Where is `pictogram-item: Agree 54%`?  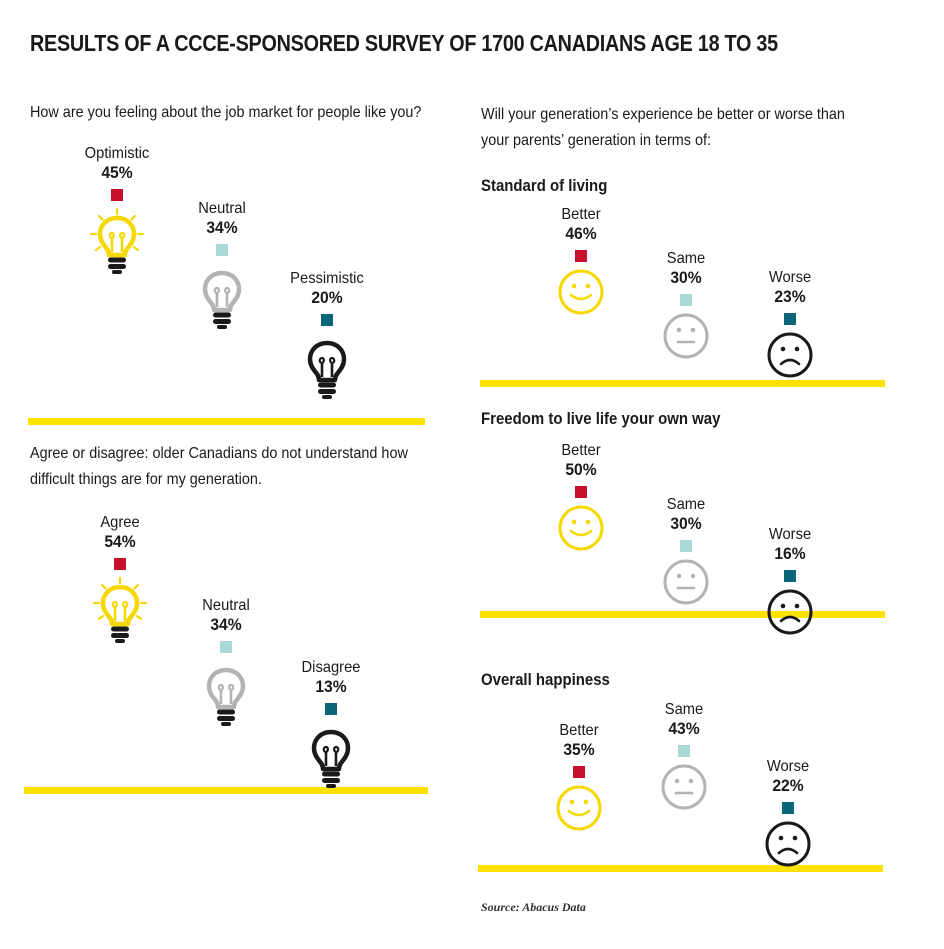
pictogram-item: Agree 54% is located at coordinates (120, 580).